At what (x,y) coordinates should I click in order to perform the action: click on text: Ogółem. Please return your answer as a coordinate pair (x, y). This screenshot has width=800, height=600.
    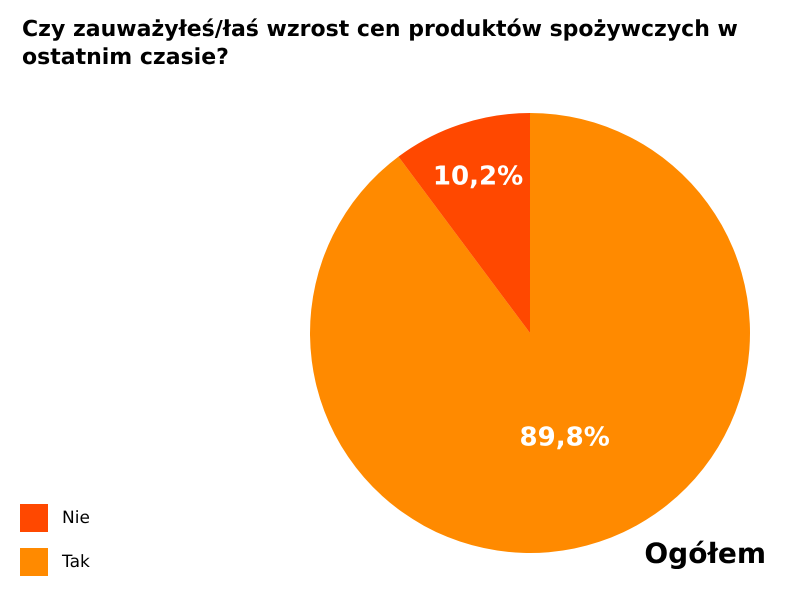
    Looking at the image, I should click on (705, 553).